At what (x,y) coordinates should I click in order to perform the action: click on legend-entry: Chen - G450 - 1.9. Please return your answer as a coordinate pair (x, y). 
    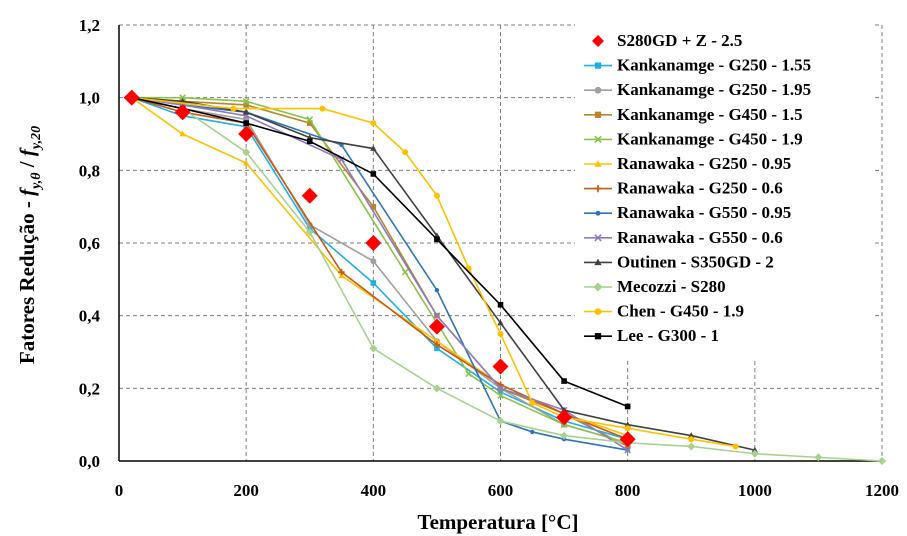
    Looking at the image, I should click on (664, 311).